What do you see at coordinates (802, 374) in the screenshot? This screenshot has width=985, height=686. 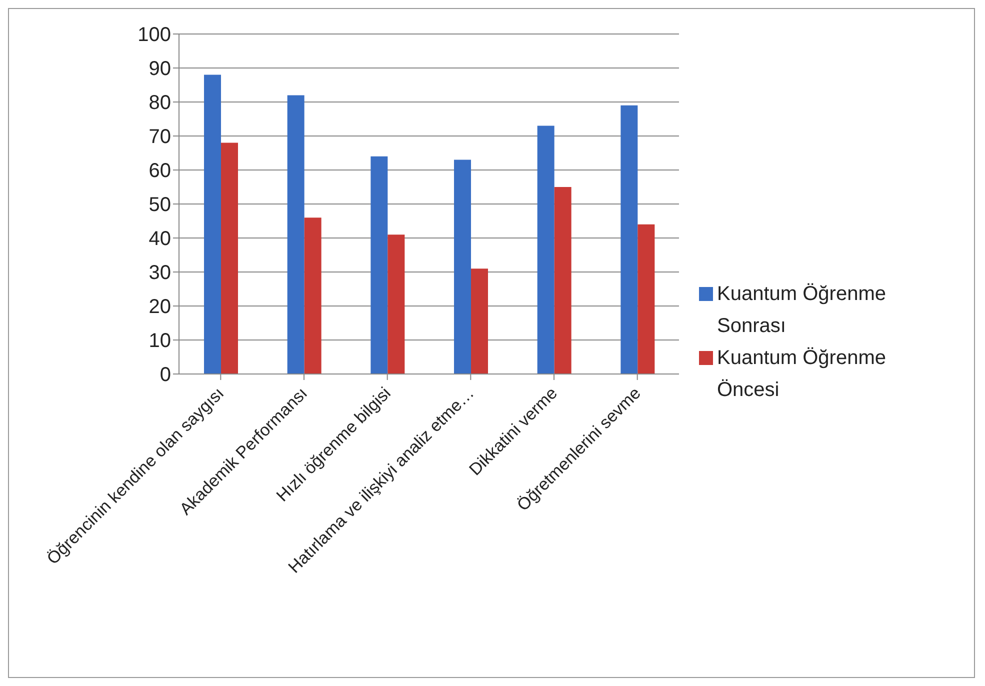 I see `legend-label: Kuantum Öğrenme Öncesi` at bounding box center [802, 374].